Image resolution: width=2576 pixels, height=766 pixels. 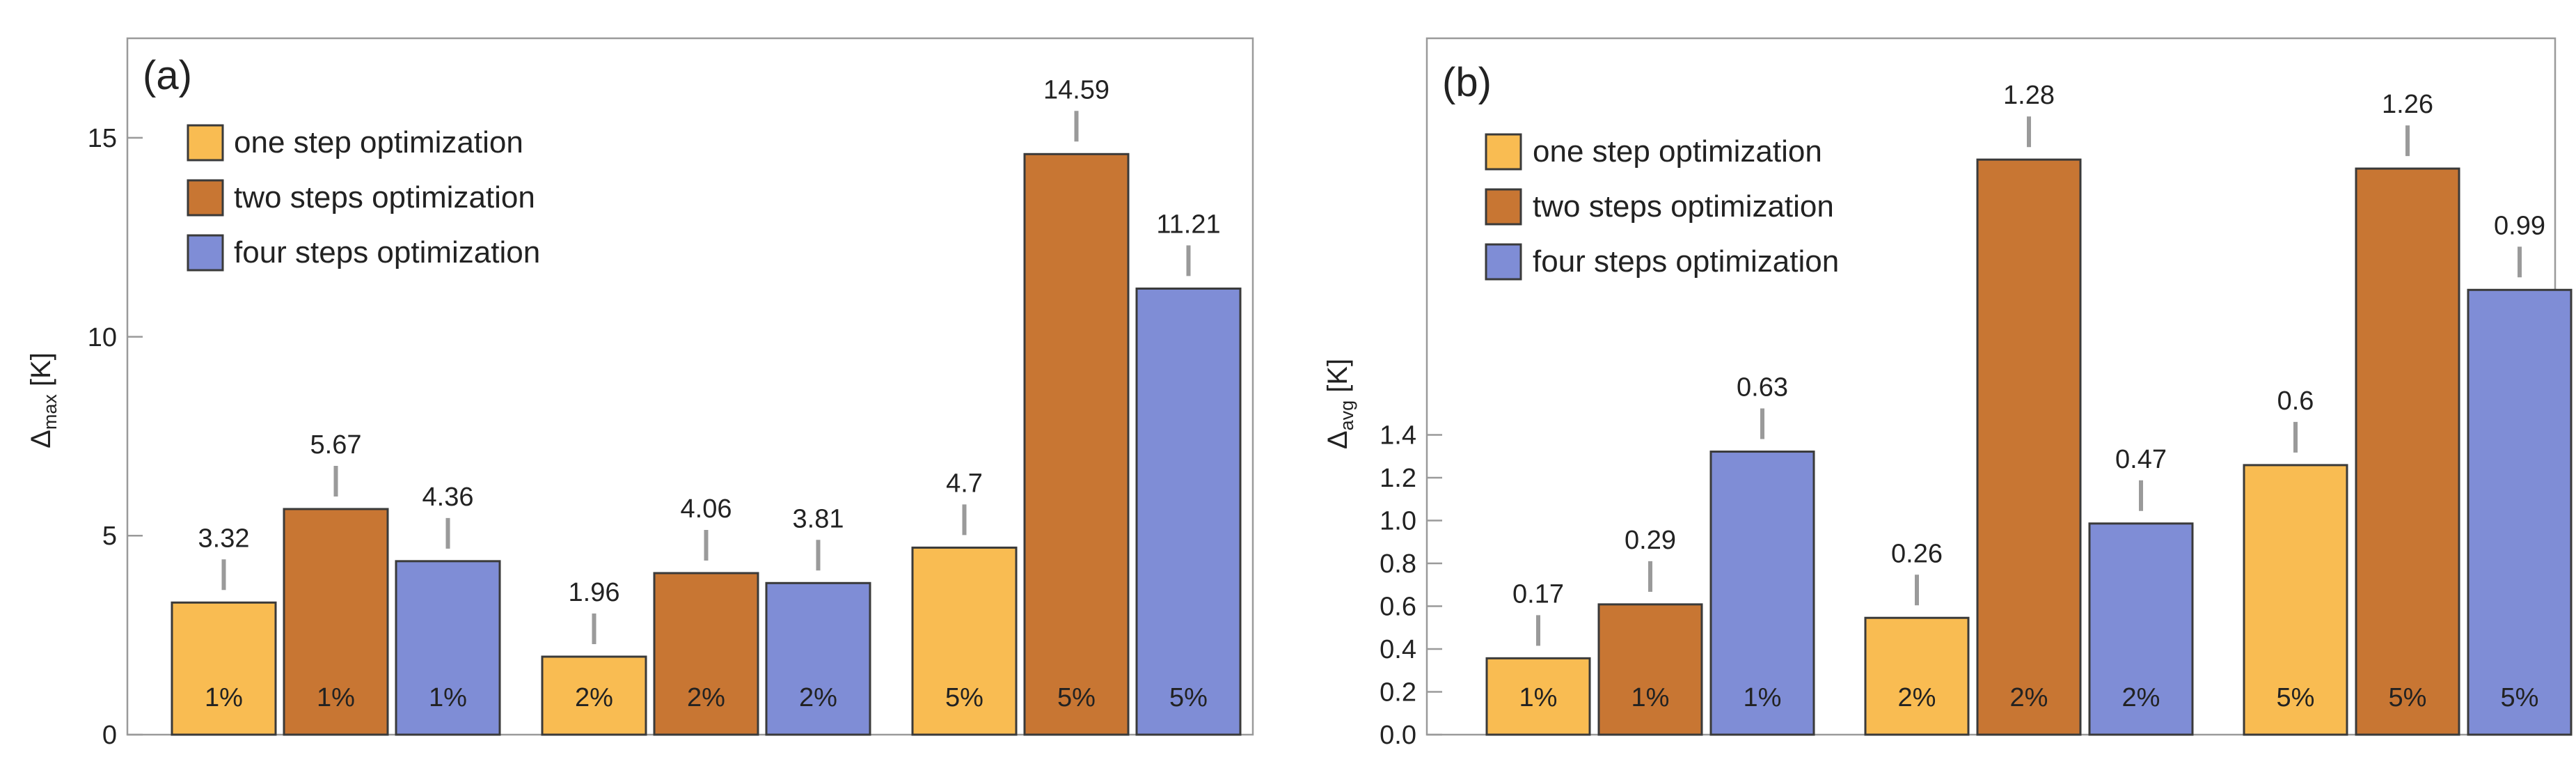 What do you see at coordinates (1398, 693) in the screenshot?
I see `y-tick-label-b-1: 0.2` at bounding box center [1398, 693].